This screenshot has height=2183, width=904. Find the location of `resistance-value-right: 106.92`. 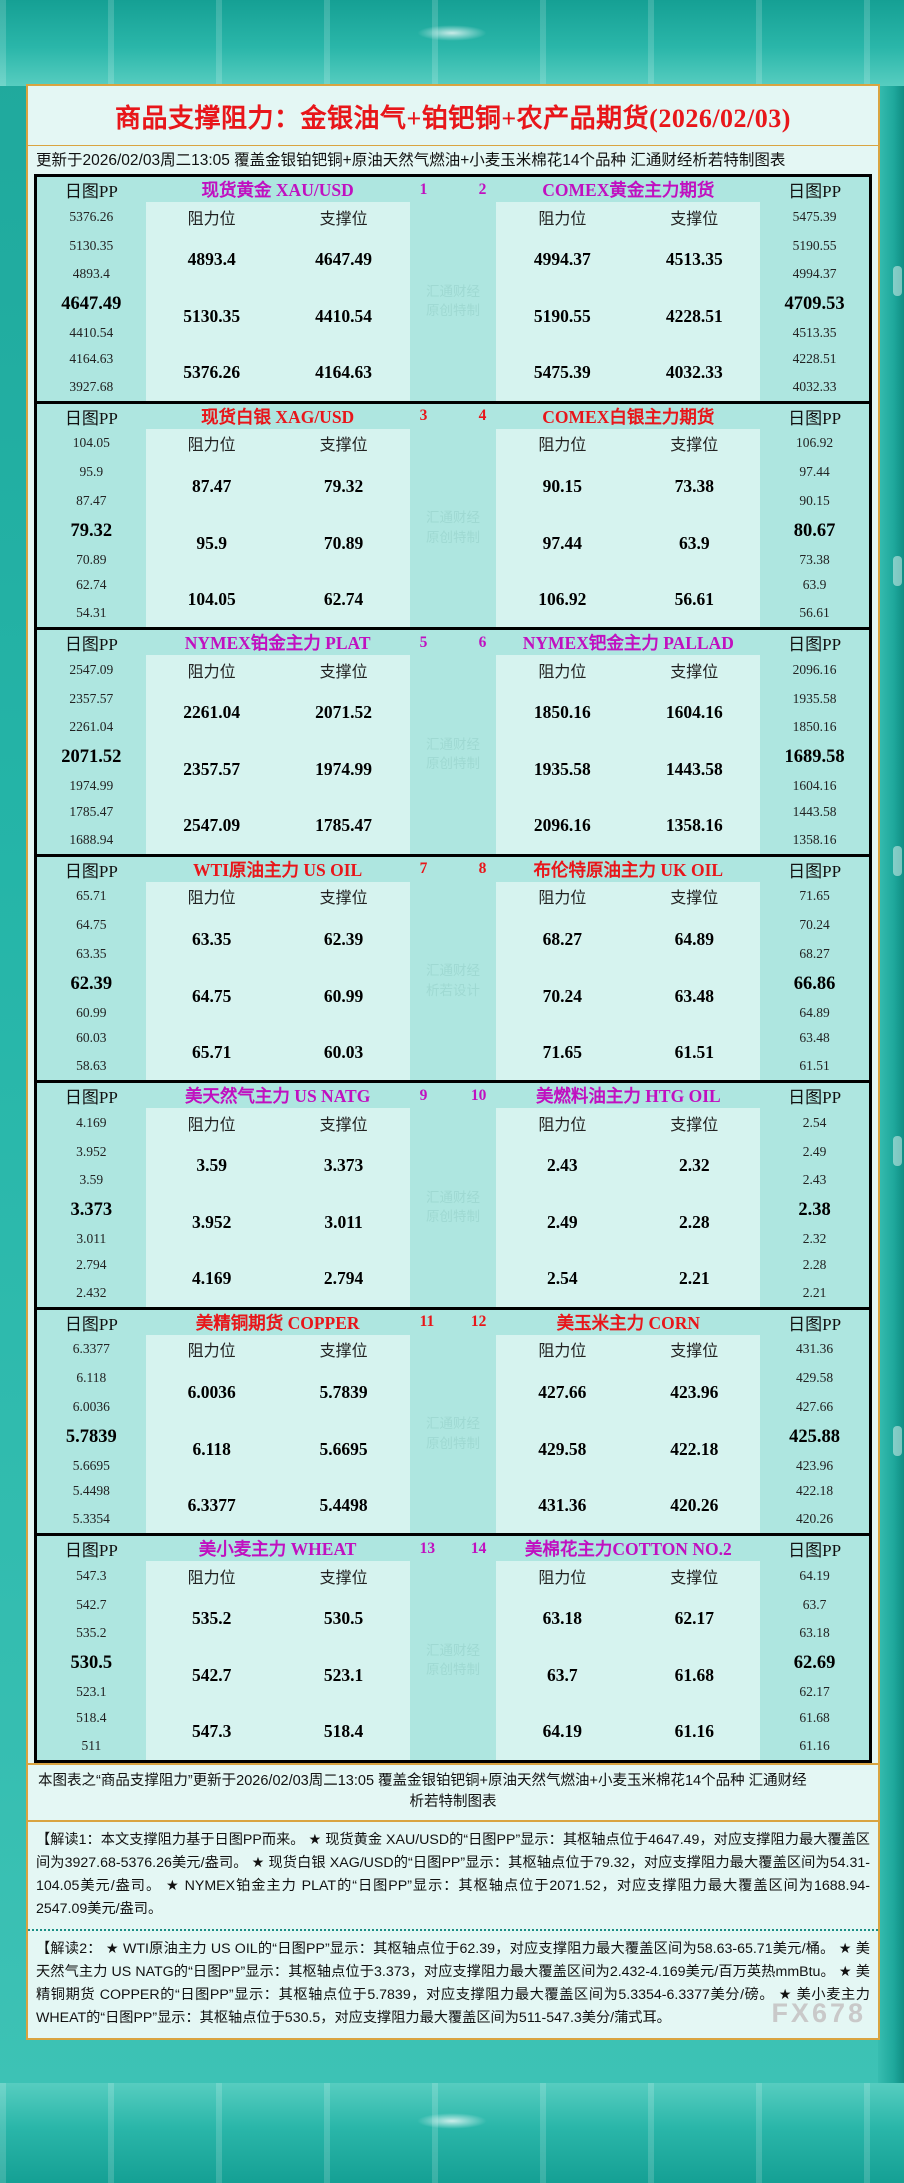

resistance-value-right: 106.92 is located at coordinates (562, 600).